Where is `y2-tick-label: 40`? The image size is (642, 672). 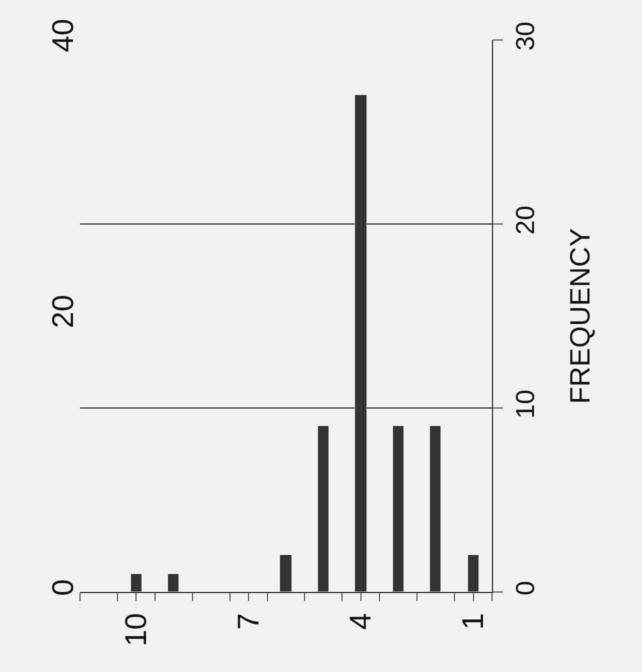
y2-tick-label: 40 is located at coordinates (63, 35).